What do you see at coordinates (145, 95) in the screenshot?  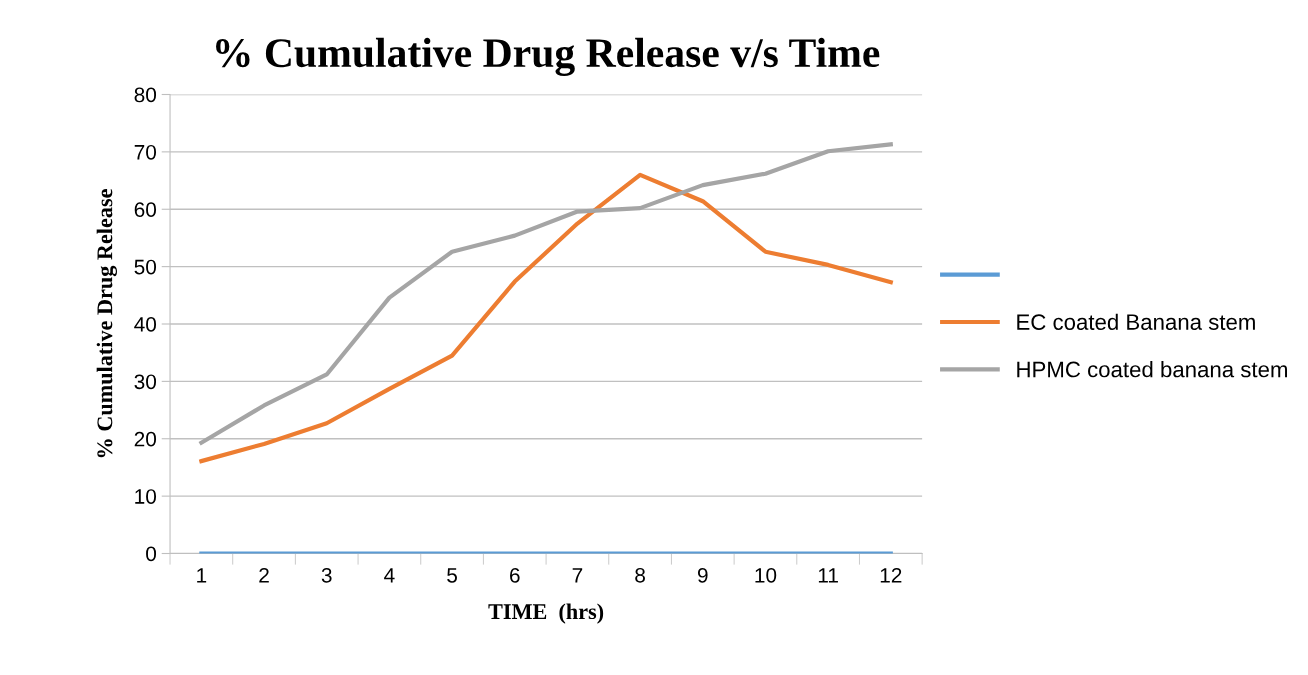 I see `y-tick-label: 80` at bounding box center [145, 95].